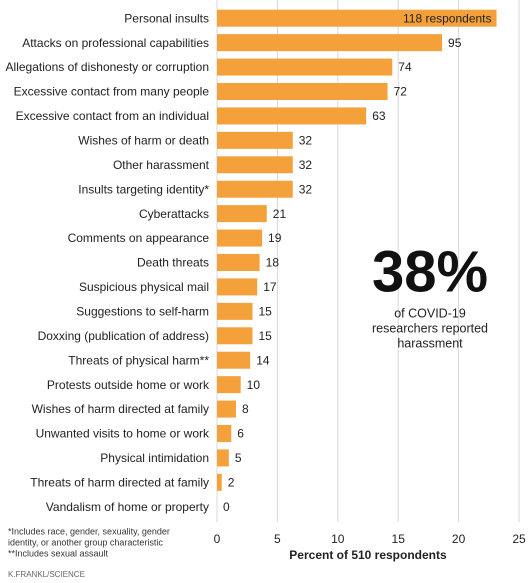 This screenshot has height=583, width=530. Describe the element at coordinates (430, 328) in the screenshot. I see `annotation-line: researchers reported` at that location.